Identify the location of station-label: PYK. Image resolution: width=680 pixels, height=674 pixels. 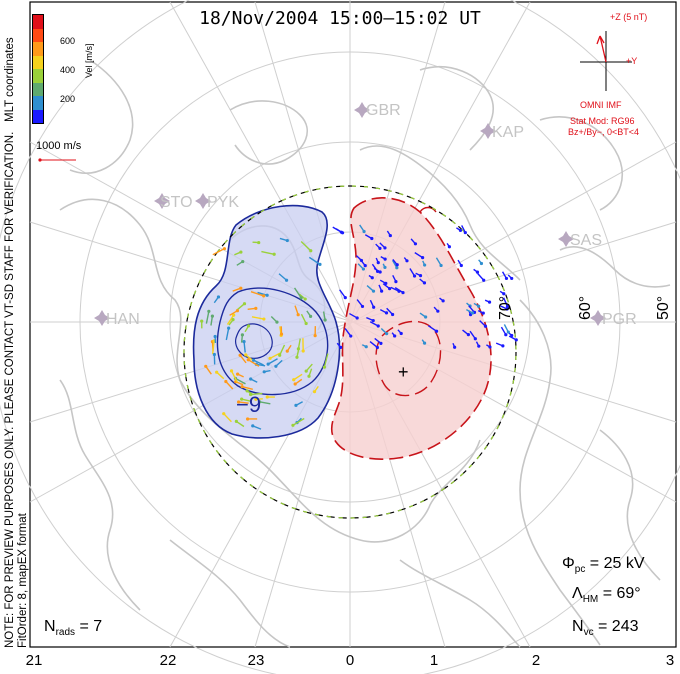
(223, 202).